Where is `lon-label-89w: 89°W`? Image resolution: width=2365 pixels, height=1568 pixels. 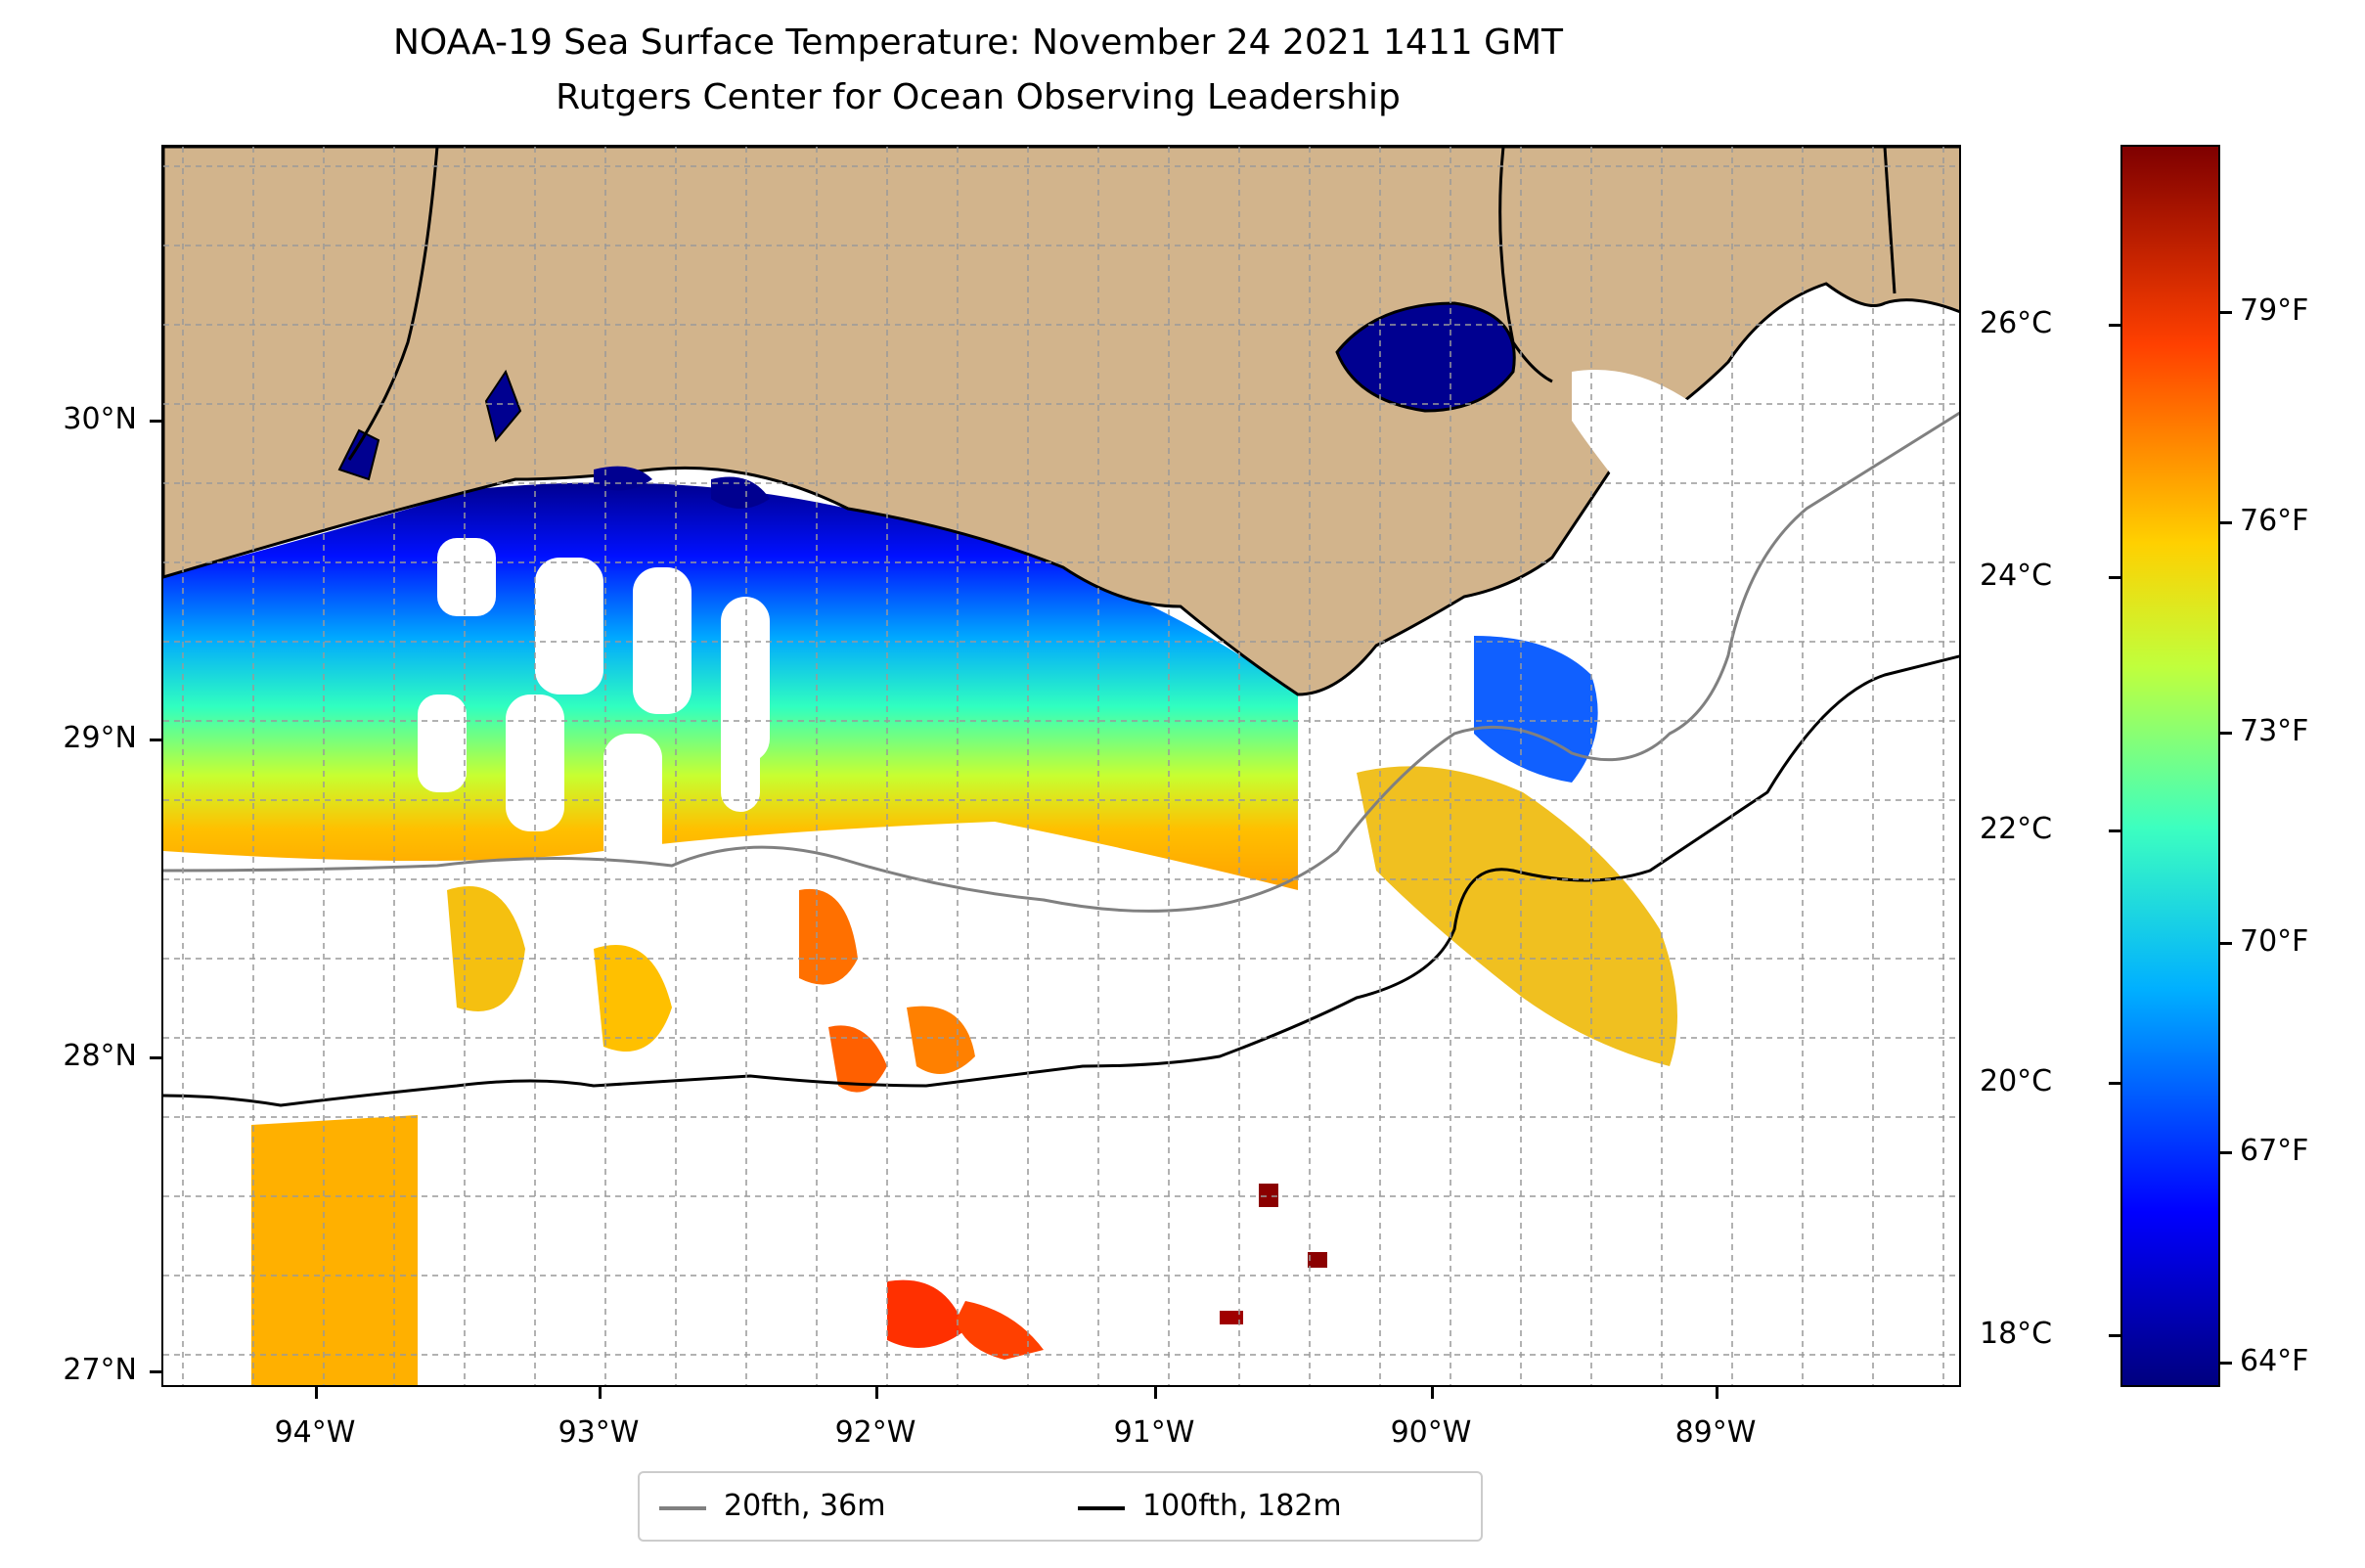 lon-label-89w: 89°W is located at coordinates (1715, 1432).